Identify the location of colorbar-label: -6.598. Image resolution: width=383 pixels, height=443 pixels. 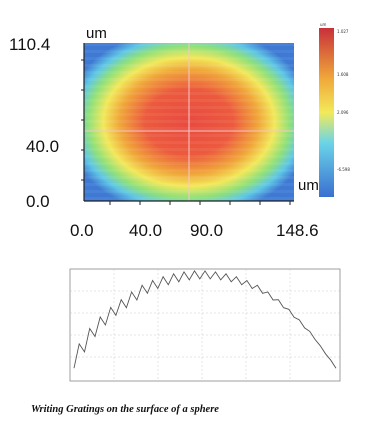
(343, 169).